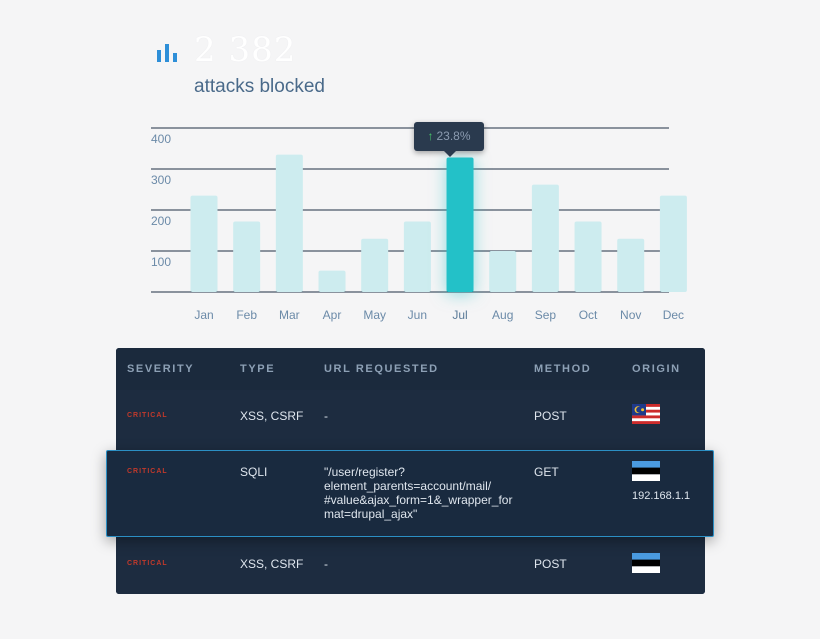 This screenshot has height=639, width=820. I want to click on origin-ip: 192.168.1.1, so click(661, 496).